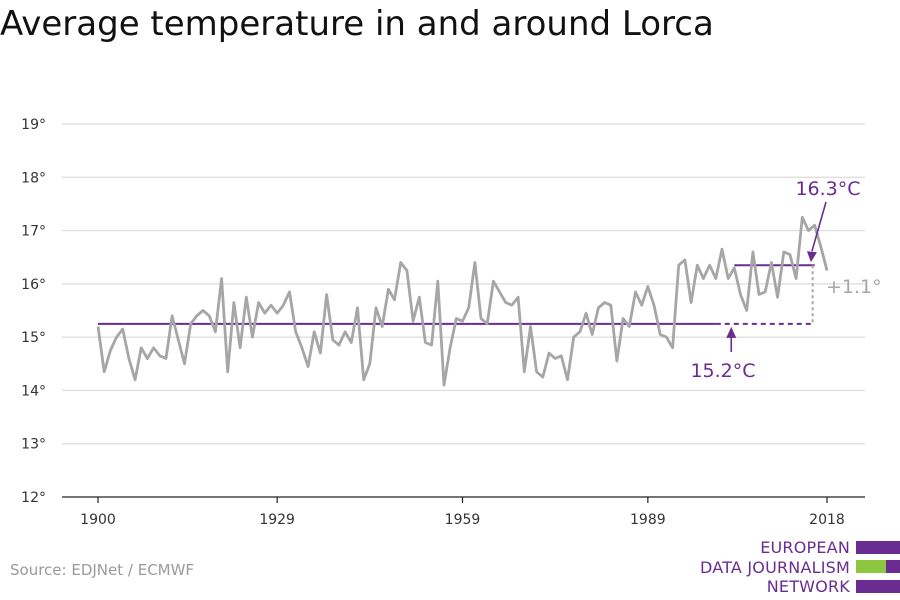  What do you see at coordinates (827, 189) in the screenshot?
I see `recent-label: 16.3°C` at bounding box center [827, 189].